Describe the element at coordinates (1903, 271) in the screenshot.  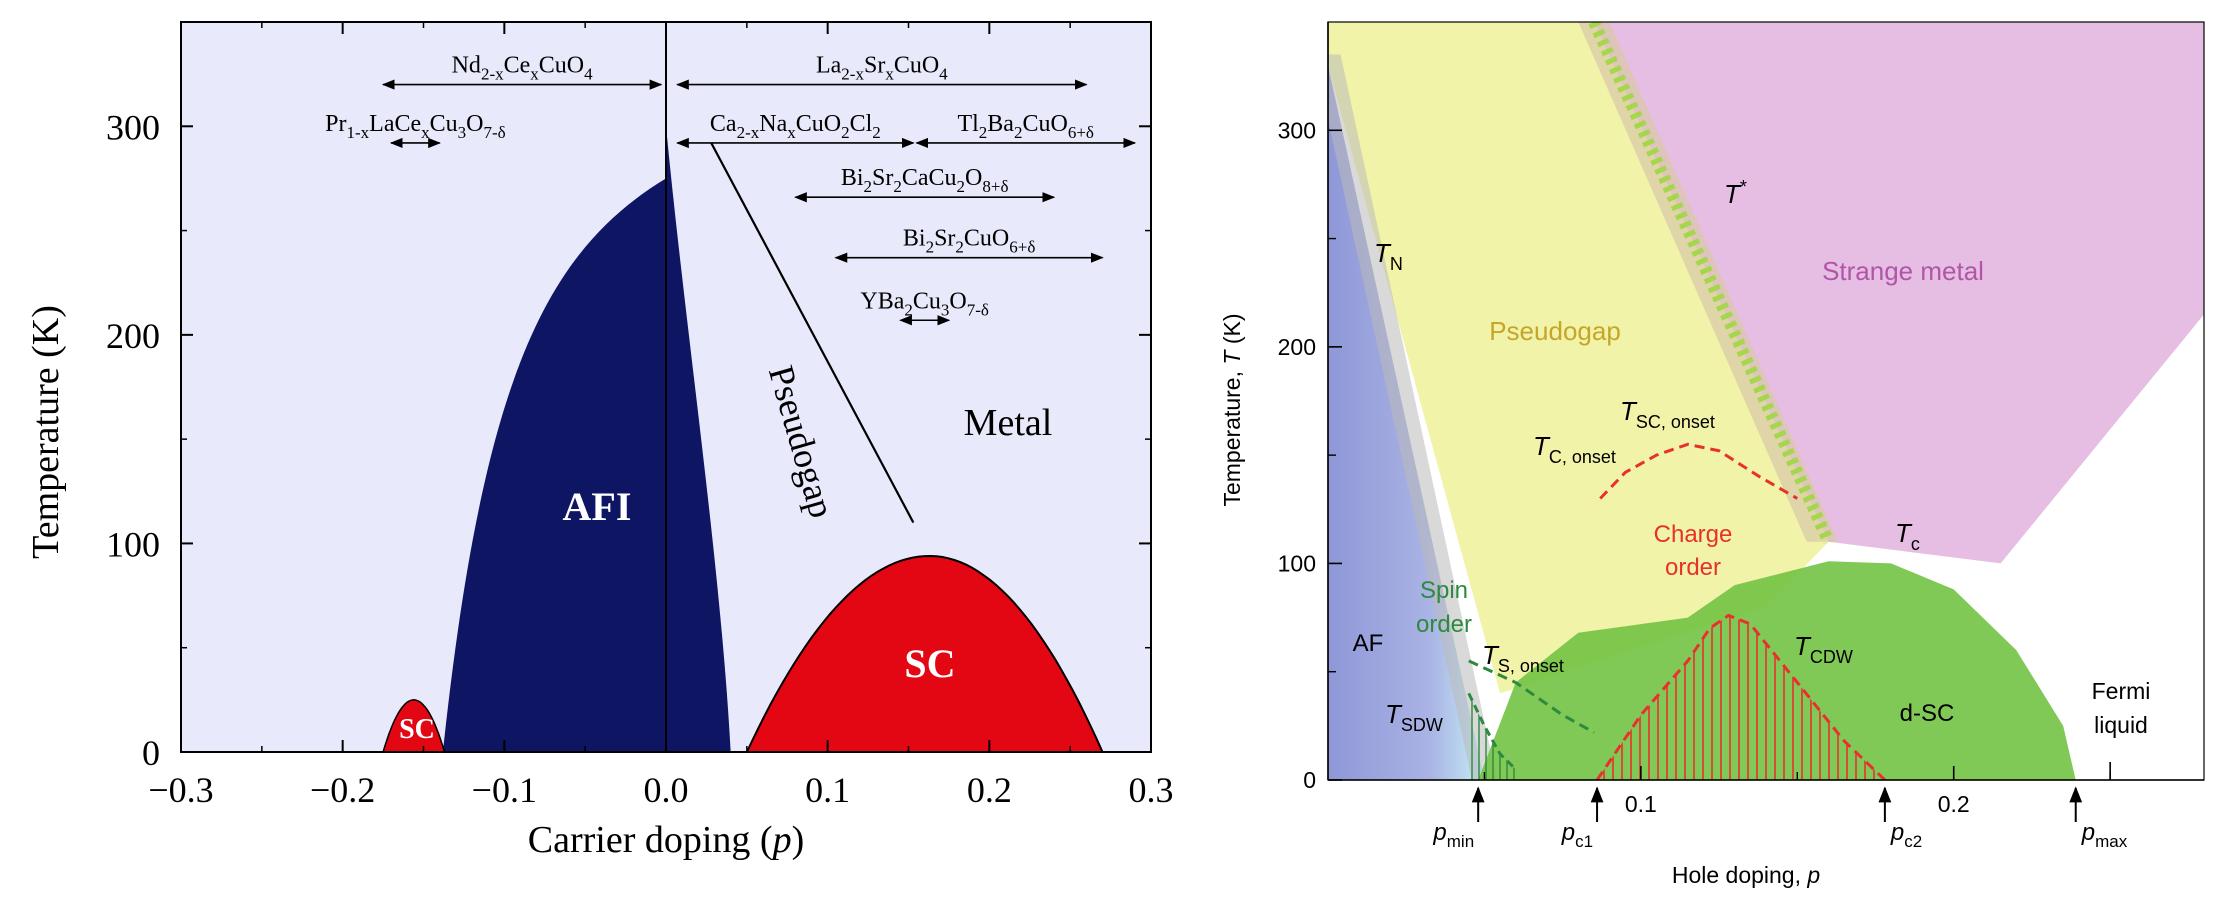
I see `strange-metal-label: Strange metal` at that location.